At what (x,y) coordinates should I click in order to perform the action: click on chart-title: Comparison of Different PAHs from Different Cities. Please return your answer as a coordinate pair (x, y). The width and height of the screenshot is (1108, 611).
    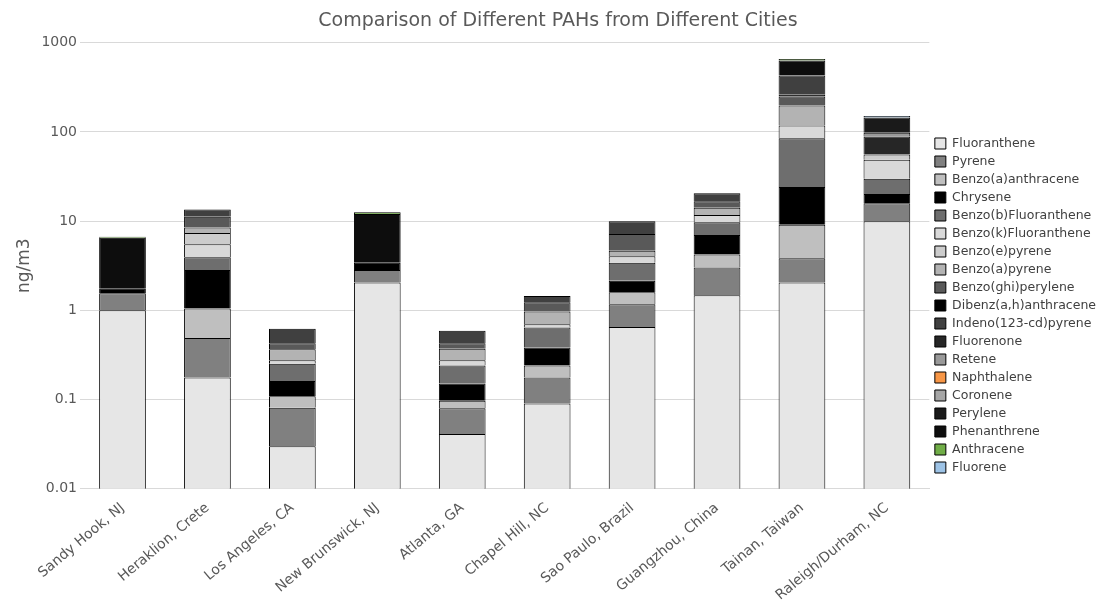
    Looking at the image, I should click on (558, 19).